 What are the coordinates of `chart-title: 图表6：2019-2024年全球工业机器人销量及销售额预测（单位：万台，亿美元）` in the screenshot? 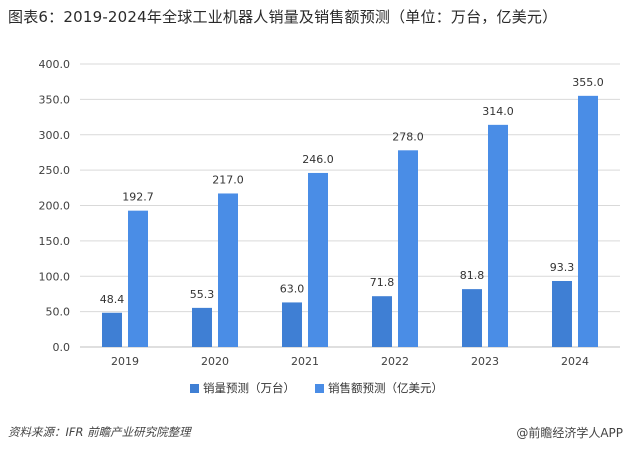 It's located at (283, 17).